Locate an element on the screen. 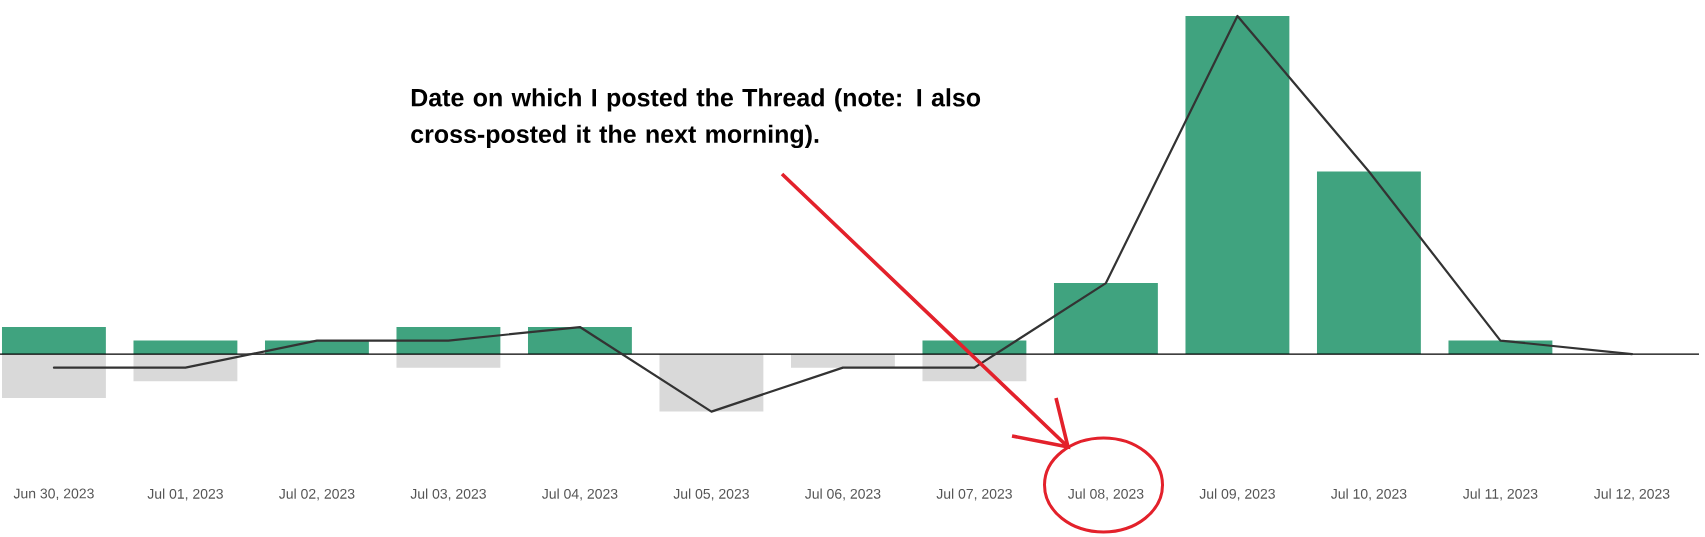 The image size is (1705, 537). x-tick-label: Jul 03, 2023 is located at coordinates (448, 494).